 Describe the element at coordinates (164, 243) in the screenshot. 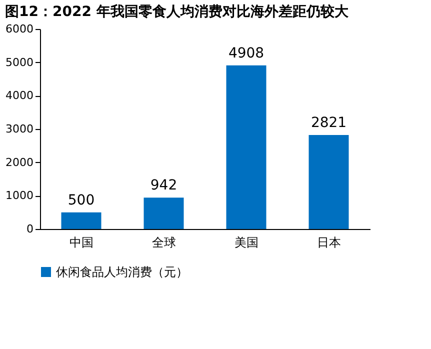

I see `x-tick-label: 全球` at that location.